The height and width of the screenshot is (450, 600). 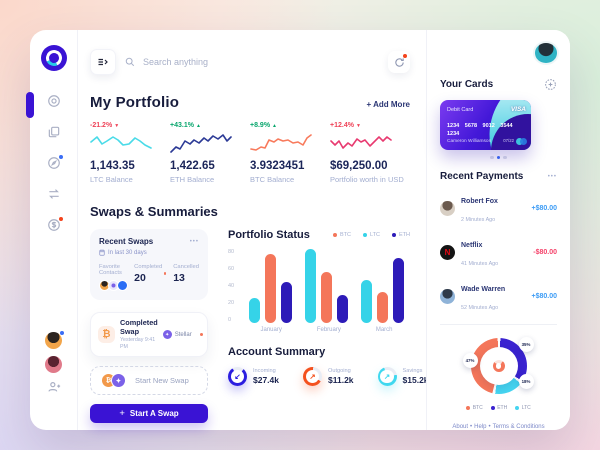 What do you see at coordinates (447, 208) in the screenshot?
I see `payment-avatar` at bounding box center [447, 208].